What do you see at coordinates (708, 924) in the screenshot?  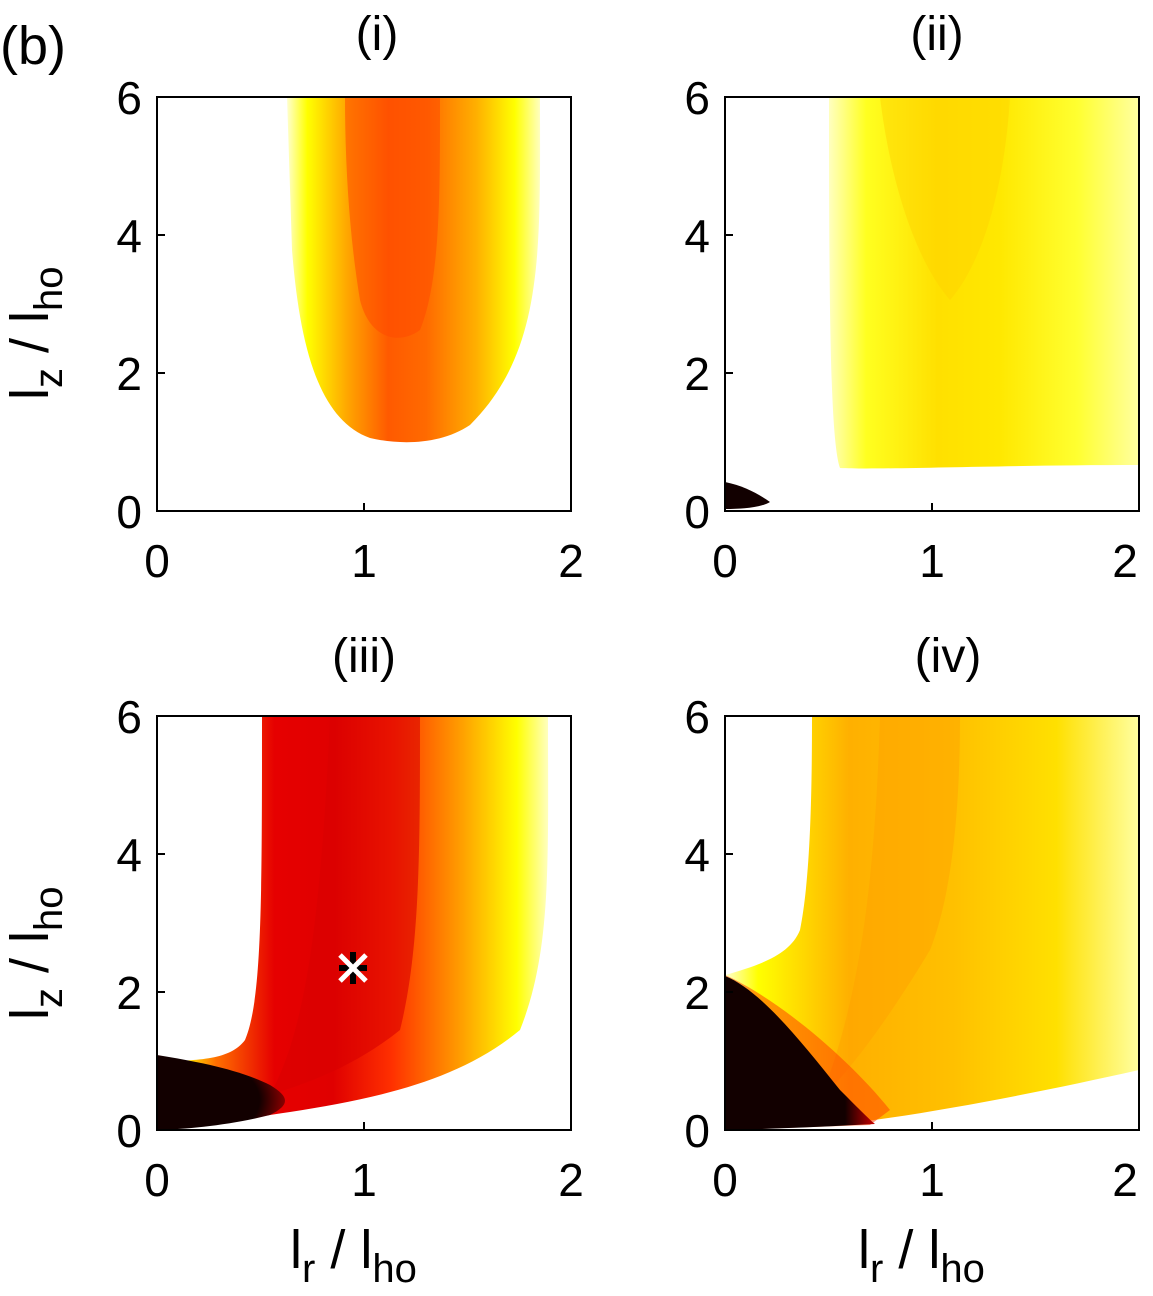 I see `yticks-iv: 0 2 4 6` at bounding box center [708, 924].